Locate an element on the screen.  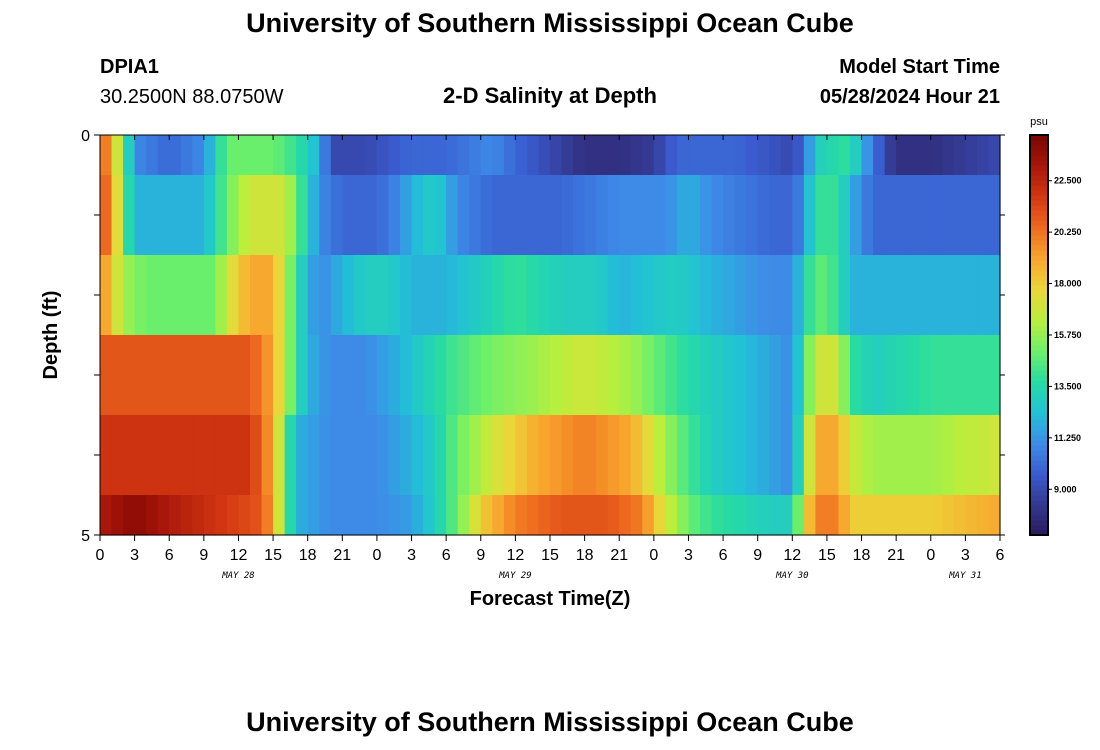
x-tick-label: 0 is located at coordinates (376, 555).